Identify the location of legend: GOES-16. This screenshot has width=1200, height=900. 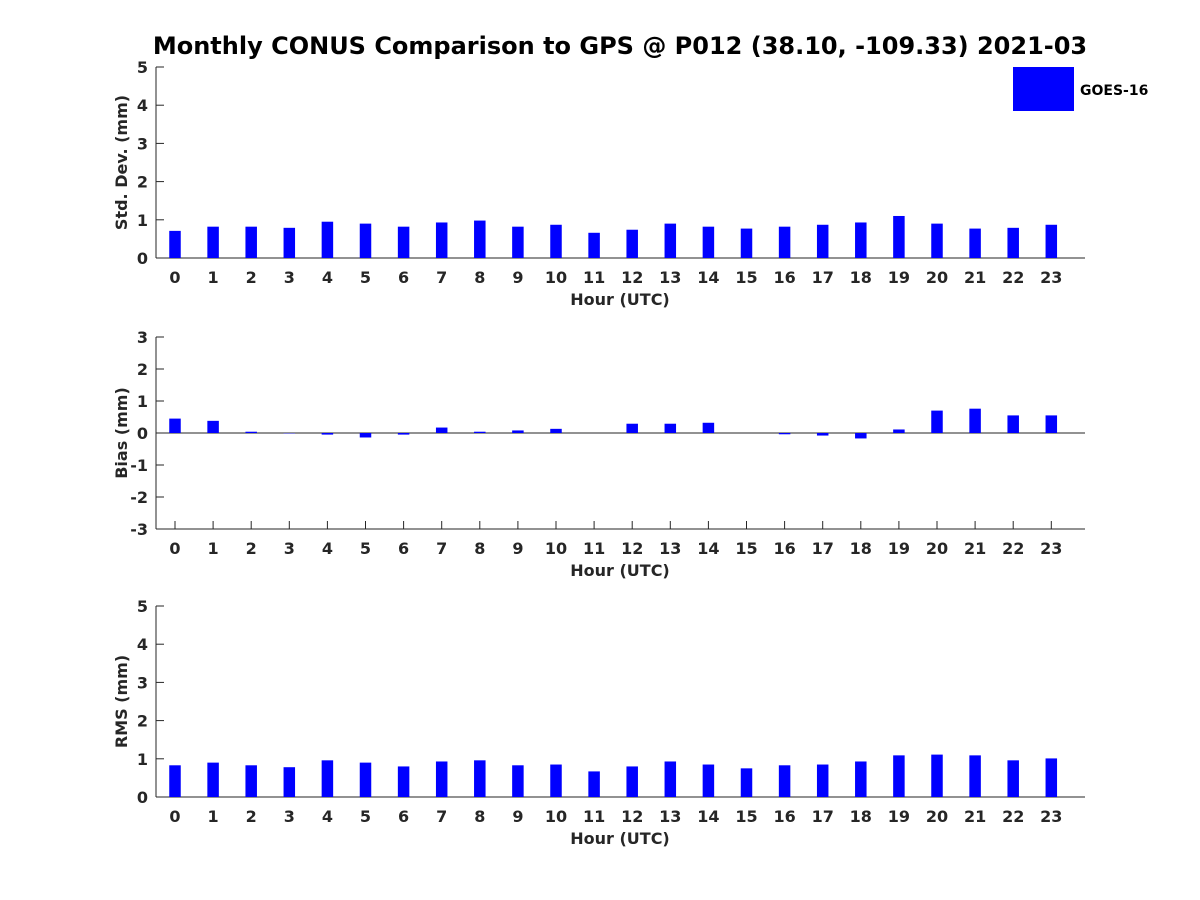
(1080, 89).